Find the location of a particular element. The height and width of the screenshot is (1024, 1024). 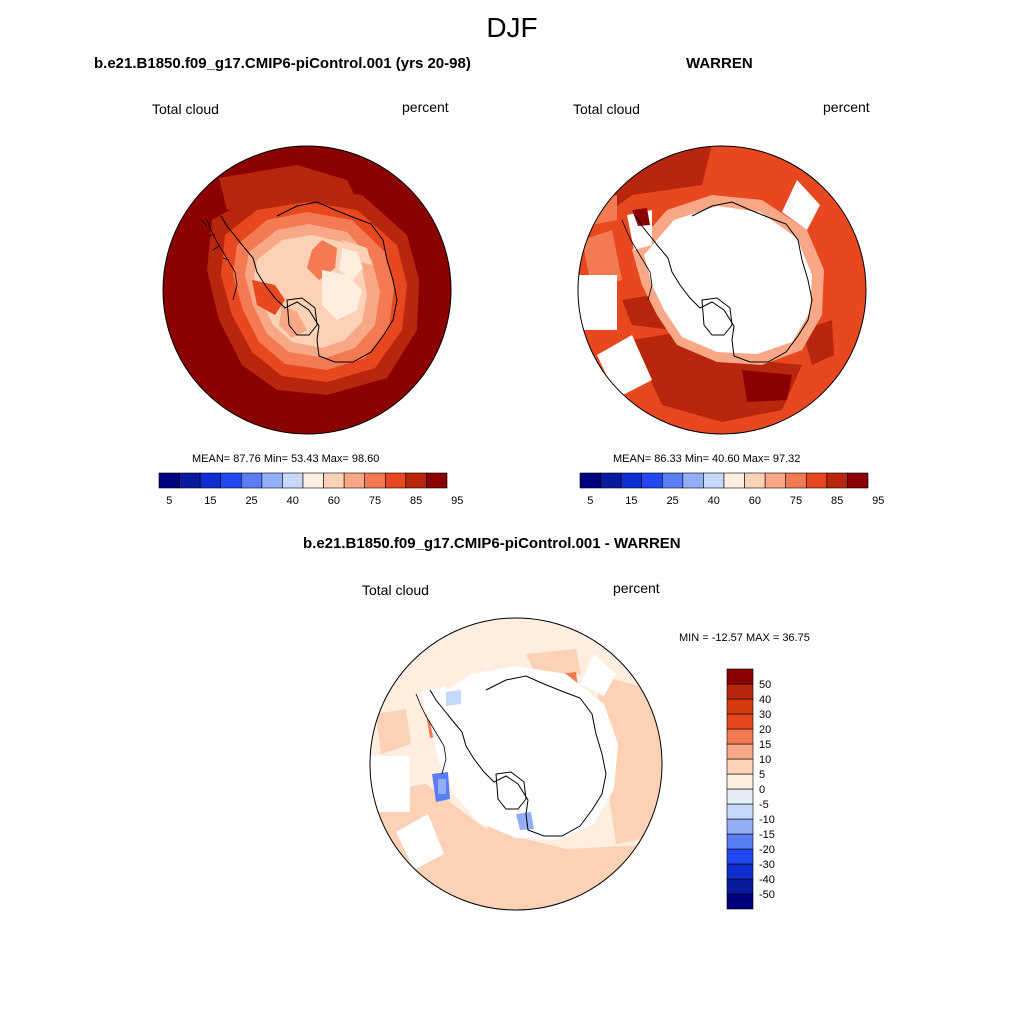

colorbar-diff-tick-label: 30 is located at coordinates (765, 715).